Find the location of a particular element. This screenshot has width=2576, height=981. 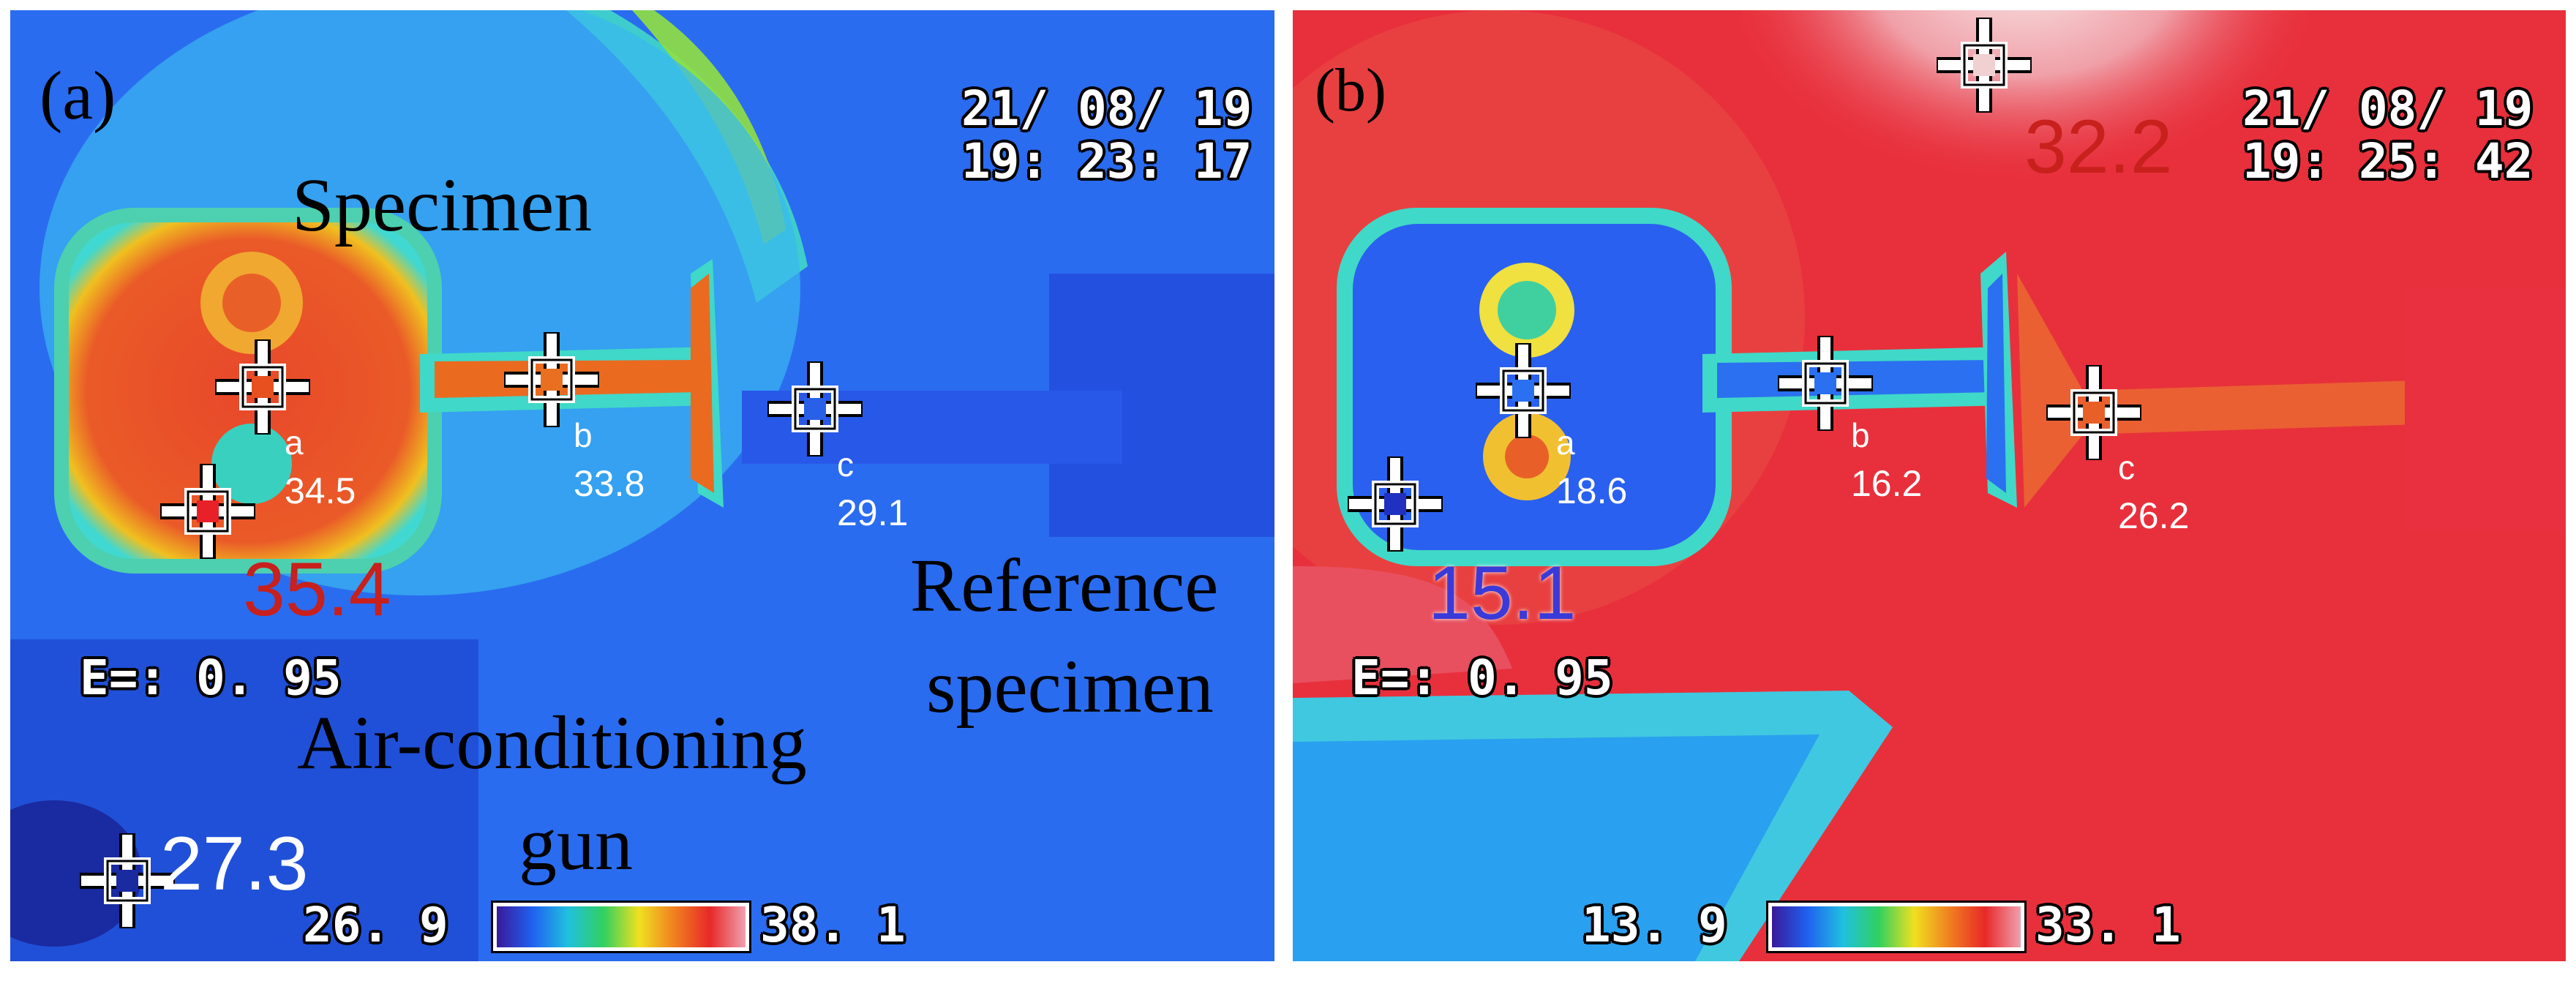

point-a-value: 18.6 is located at coordinates (1592, 491).